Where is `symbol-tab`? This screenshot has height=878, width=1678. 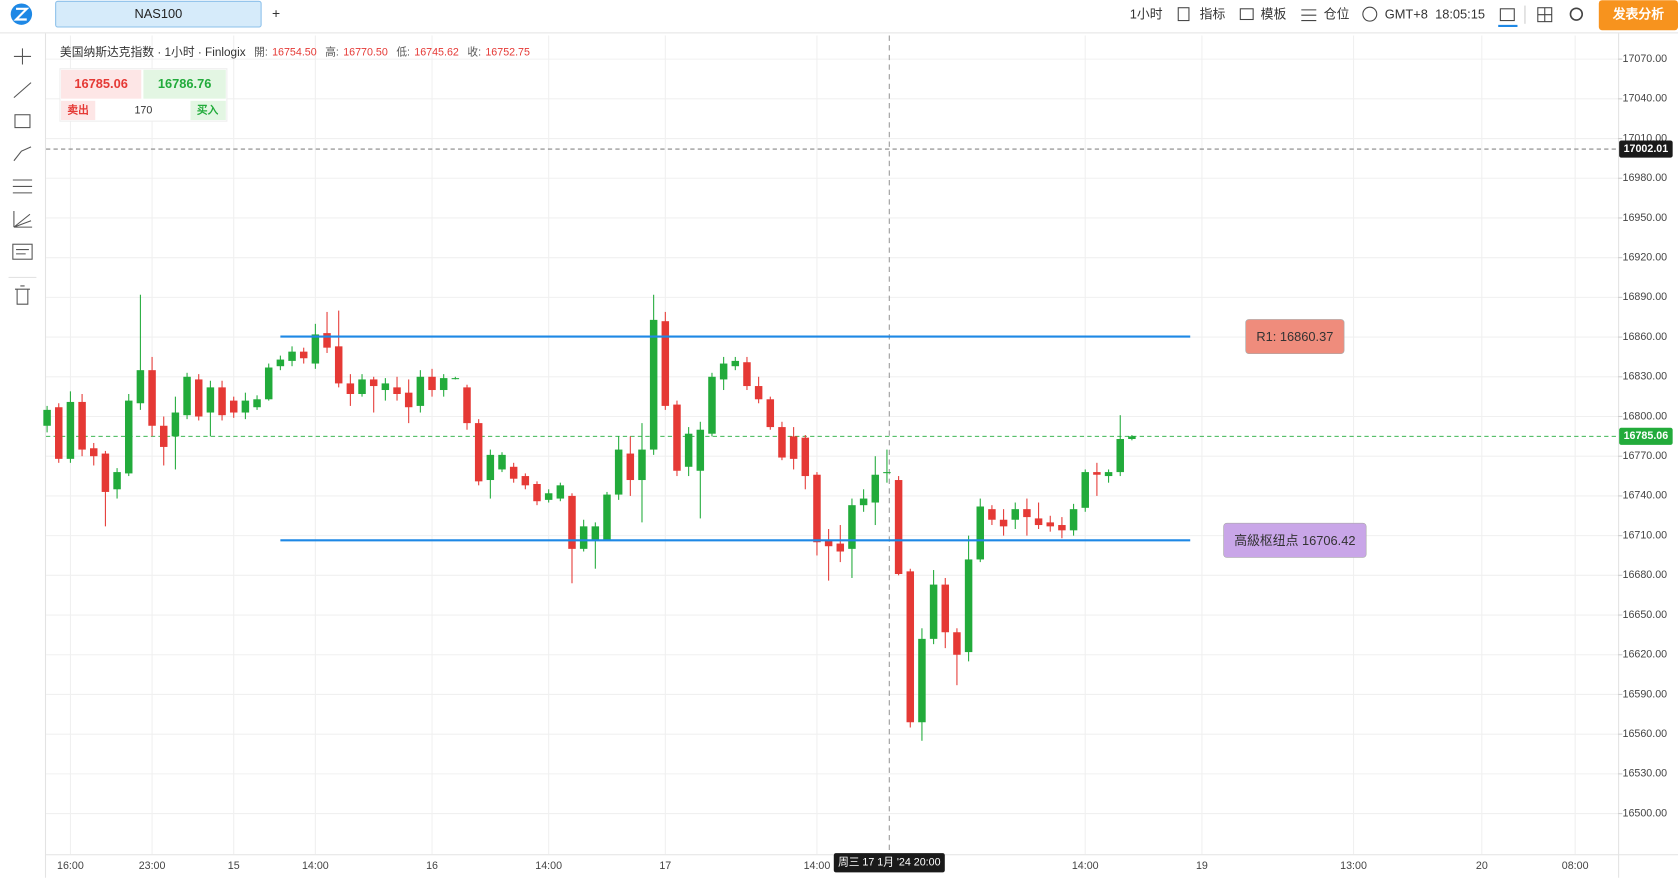 symbol-tab is located at coordinates (158, 14).